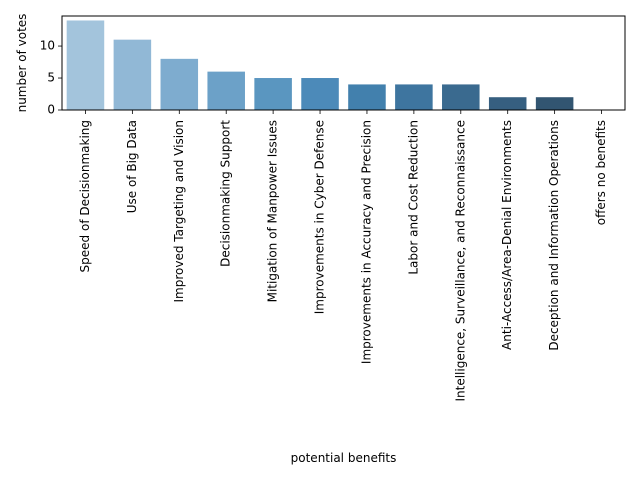 The height and width of the screenshot is (480, 640). I want to click on x-tick-label: Labor and Cost Reduction, so click(413, 197).